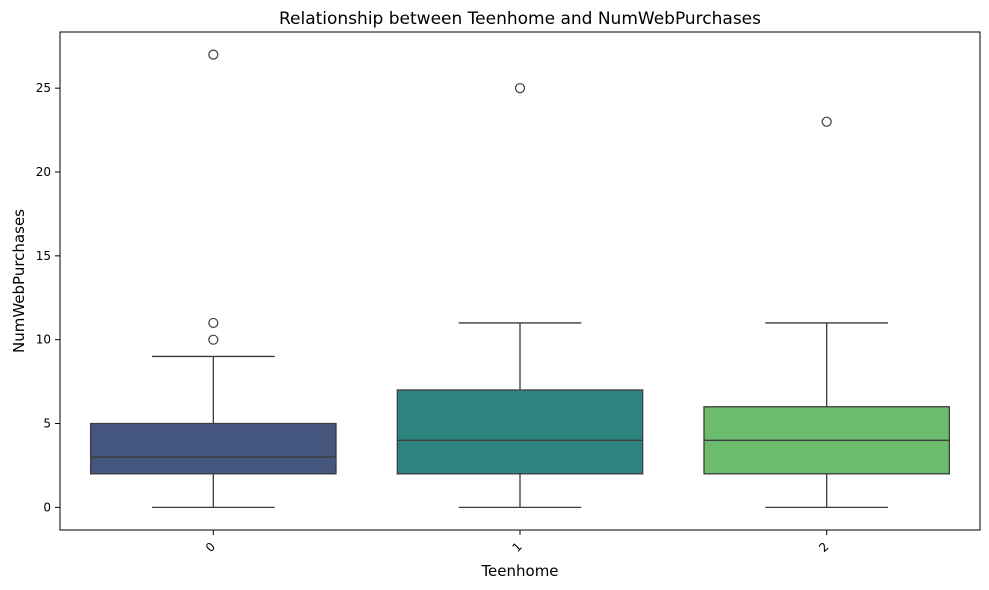 The image size is (989, 590). What do you see at coordinates (823, 547) in the screenshot?
I see `x-tick-label-2: 2` at bounding box center [823, 547].